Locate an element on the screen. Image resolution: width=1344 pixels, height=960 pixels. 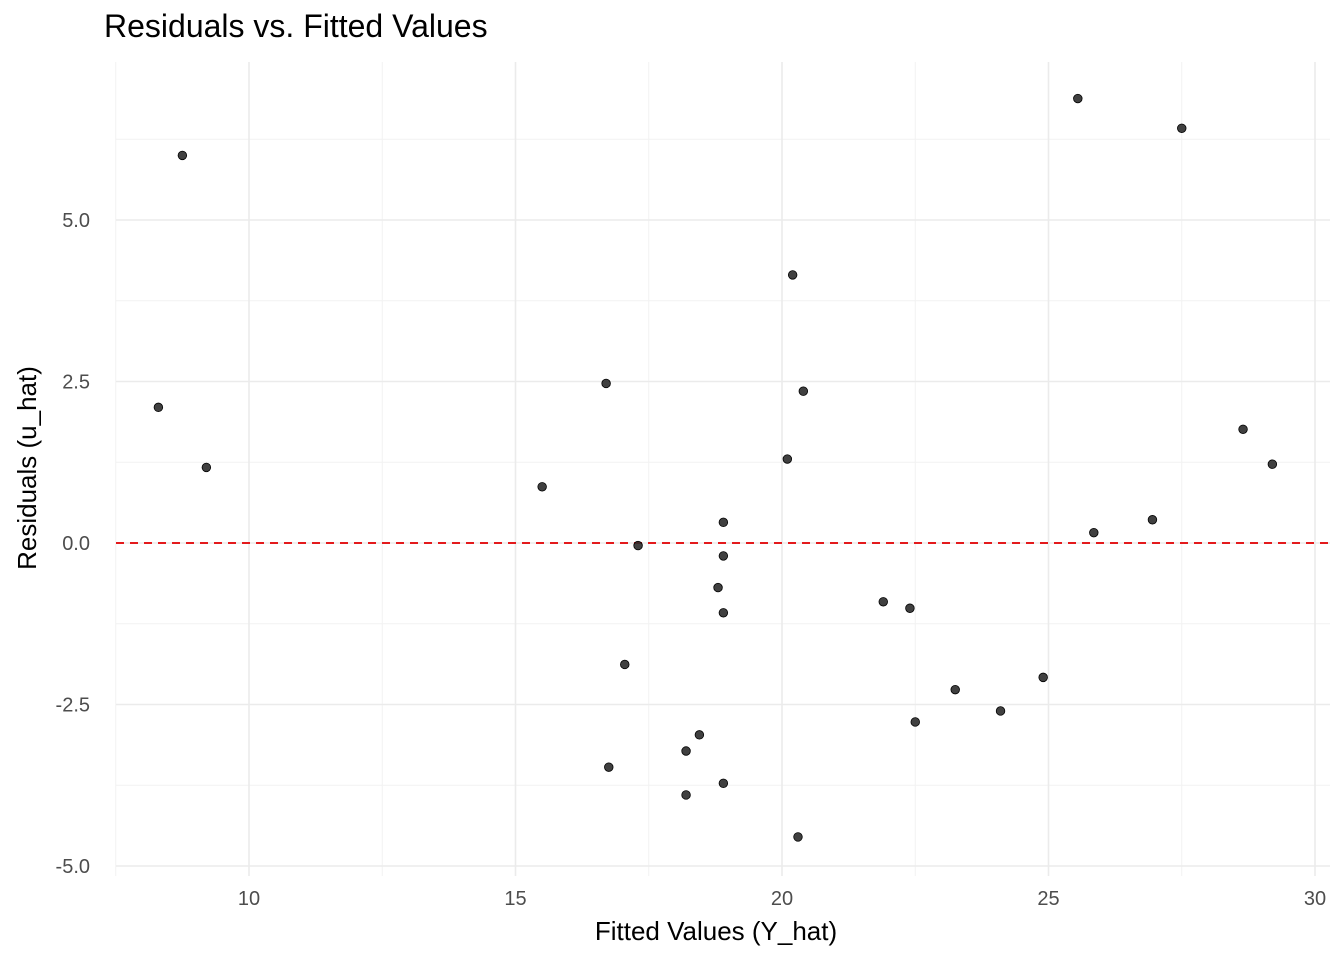
y-tick-label: 5.0 is located at coordinates (76, 221).